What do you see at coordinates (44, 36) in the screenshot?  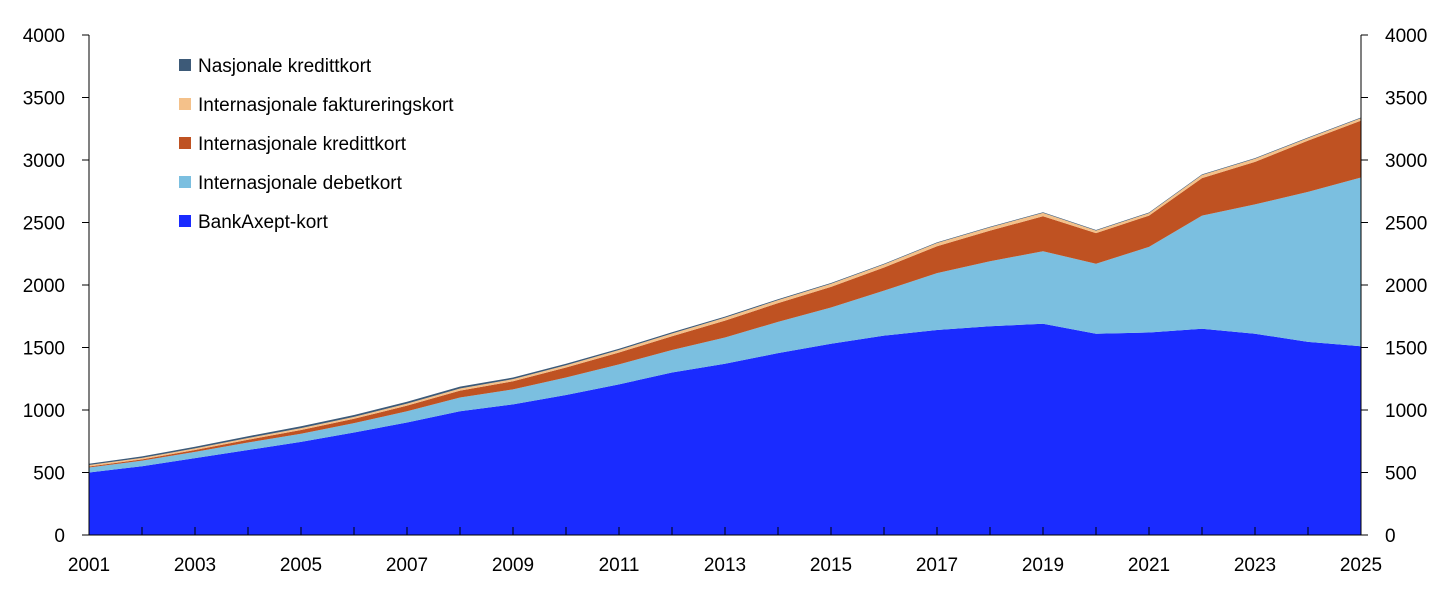 I see `y-tick-label-left: 4000` at bounding box center [44, 36].